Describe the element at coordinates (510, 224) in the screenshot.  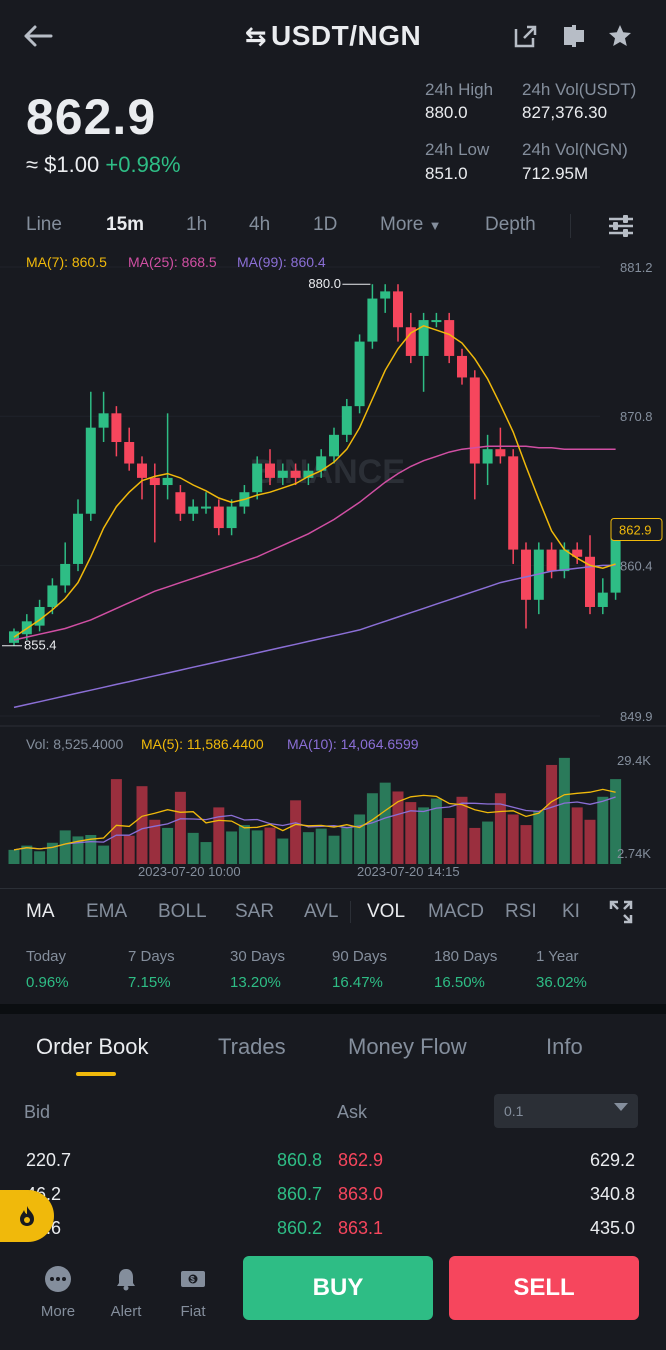
I see `tf-depth: Depth` at that location.